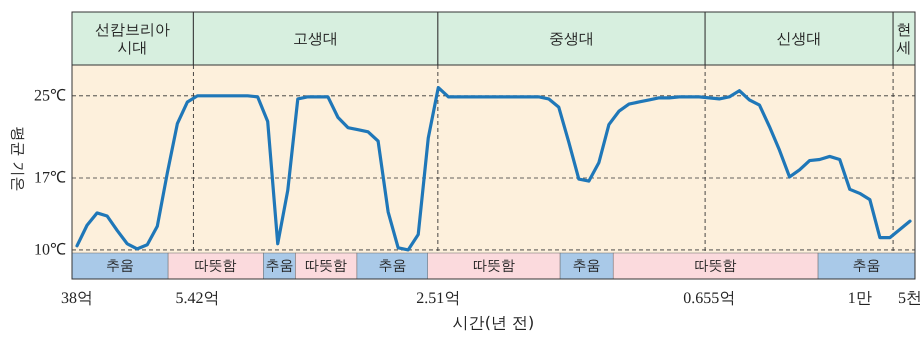 The width and height of the screenshot is (924, 349). I want to click on y-tick-label: 17℃, so click(50, 178).